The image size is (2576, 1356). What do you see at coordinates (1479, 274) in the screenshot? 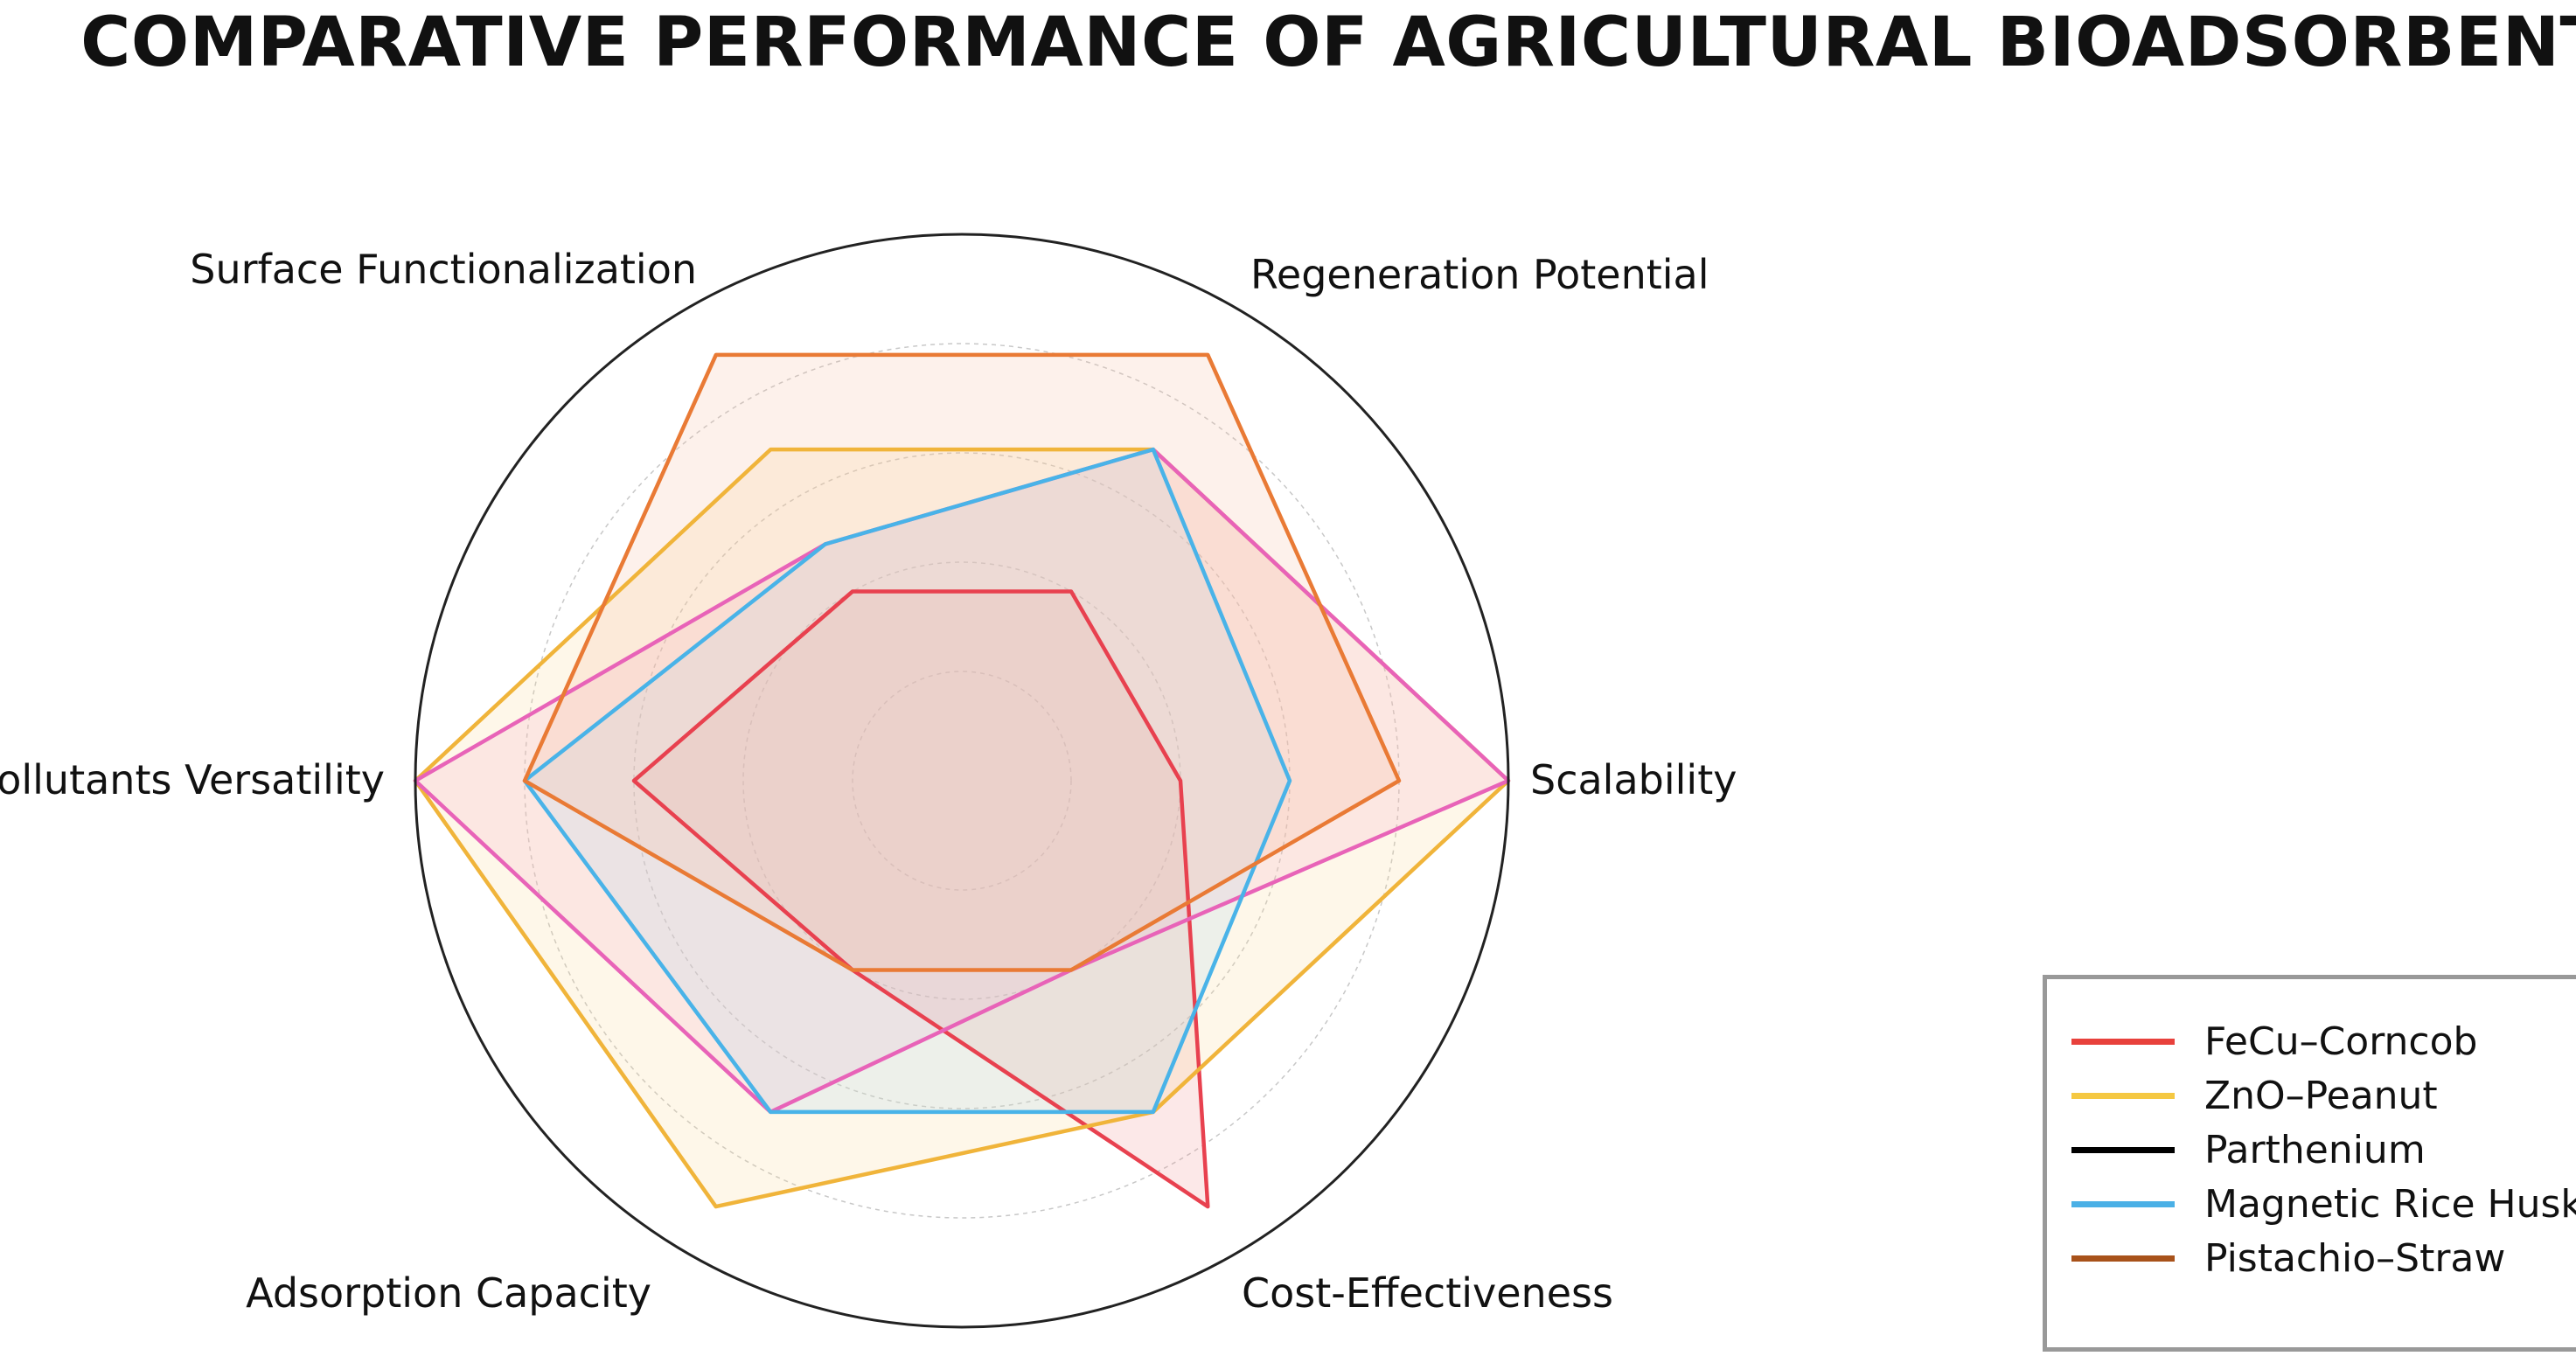
I see `axis-label-1: Regeneration Potential` at bounding box center [1479, 274].